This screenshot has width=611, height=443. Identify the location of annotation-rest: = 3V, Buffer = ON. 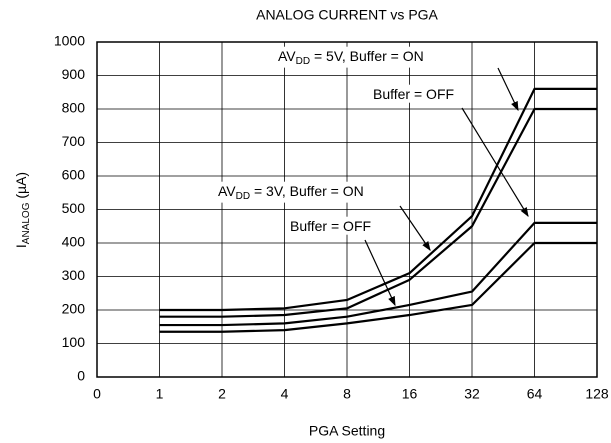
(307, 191).